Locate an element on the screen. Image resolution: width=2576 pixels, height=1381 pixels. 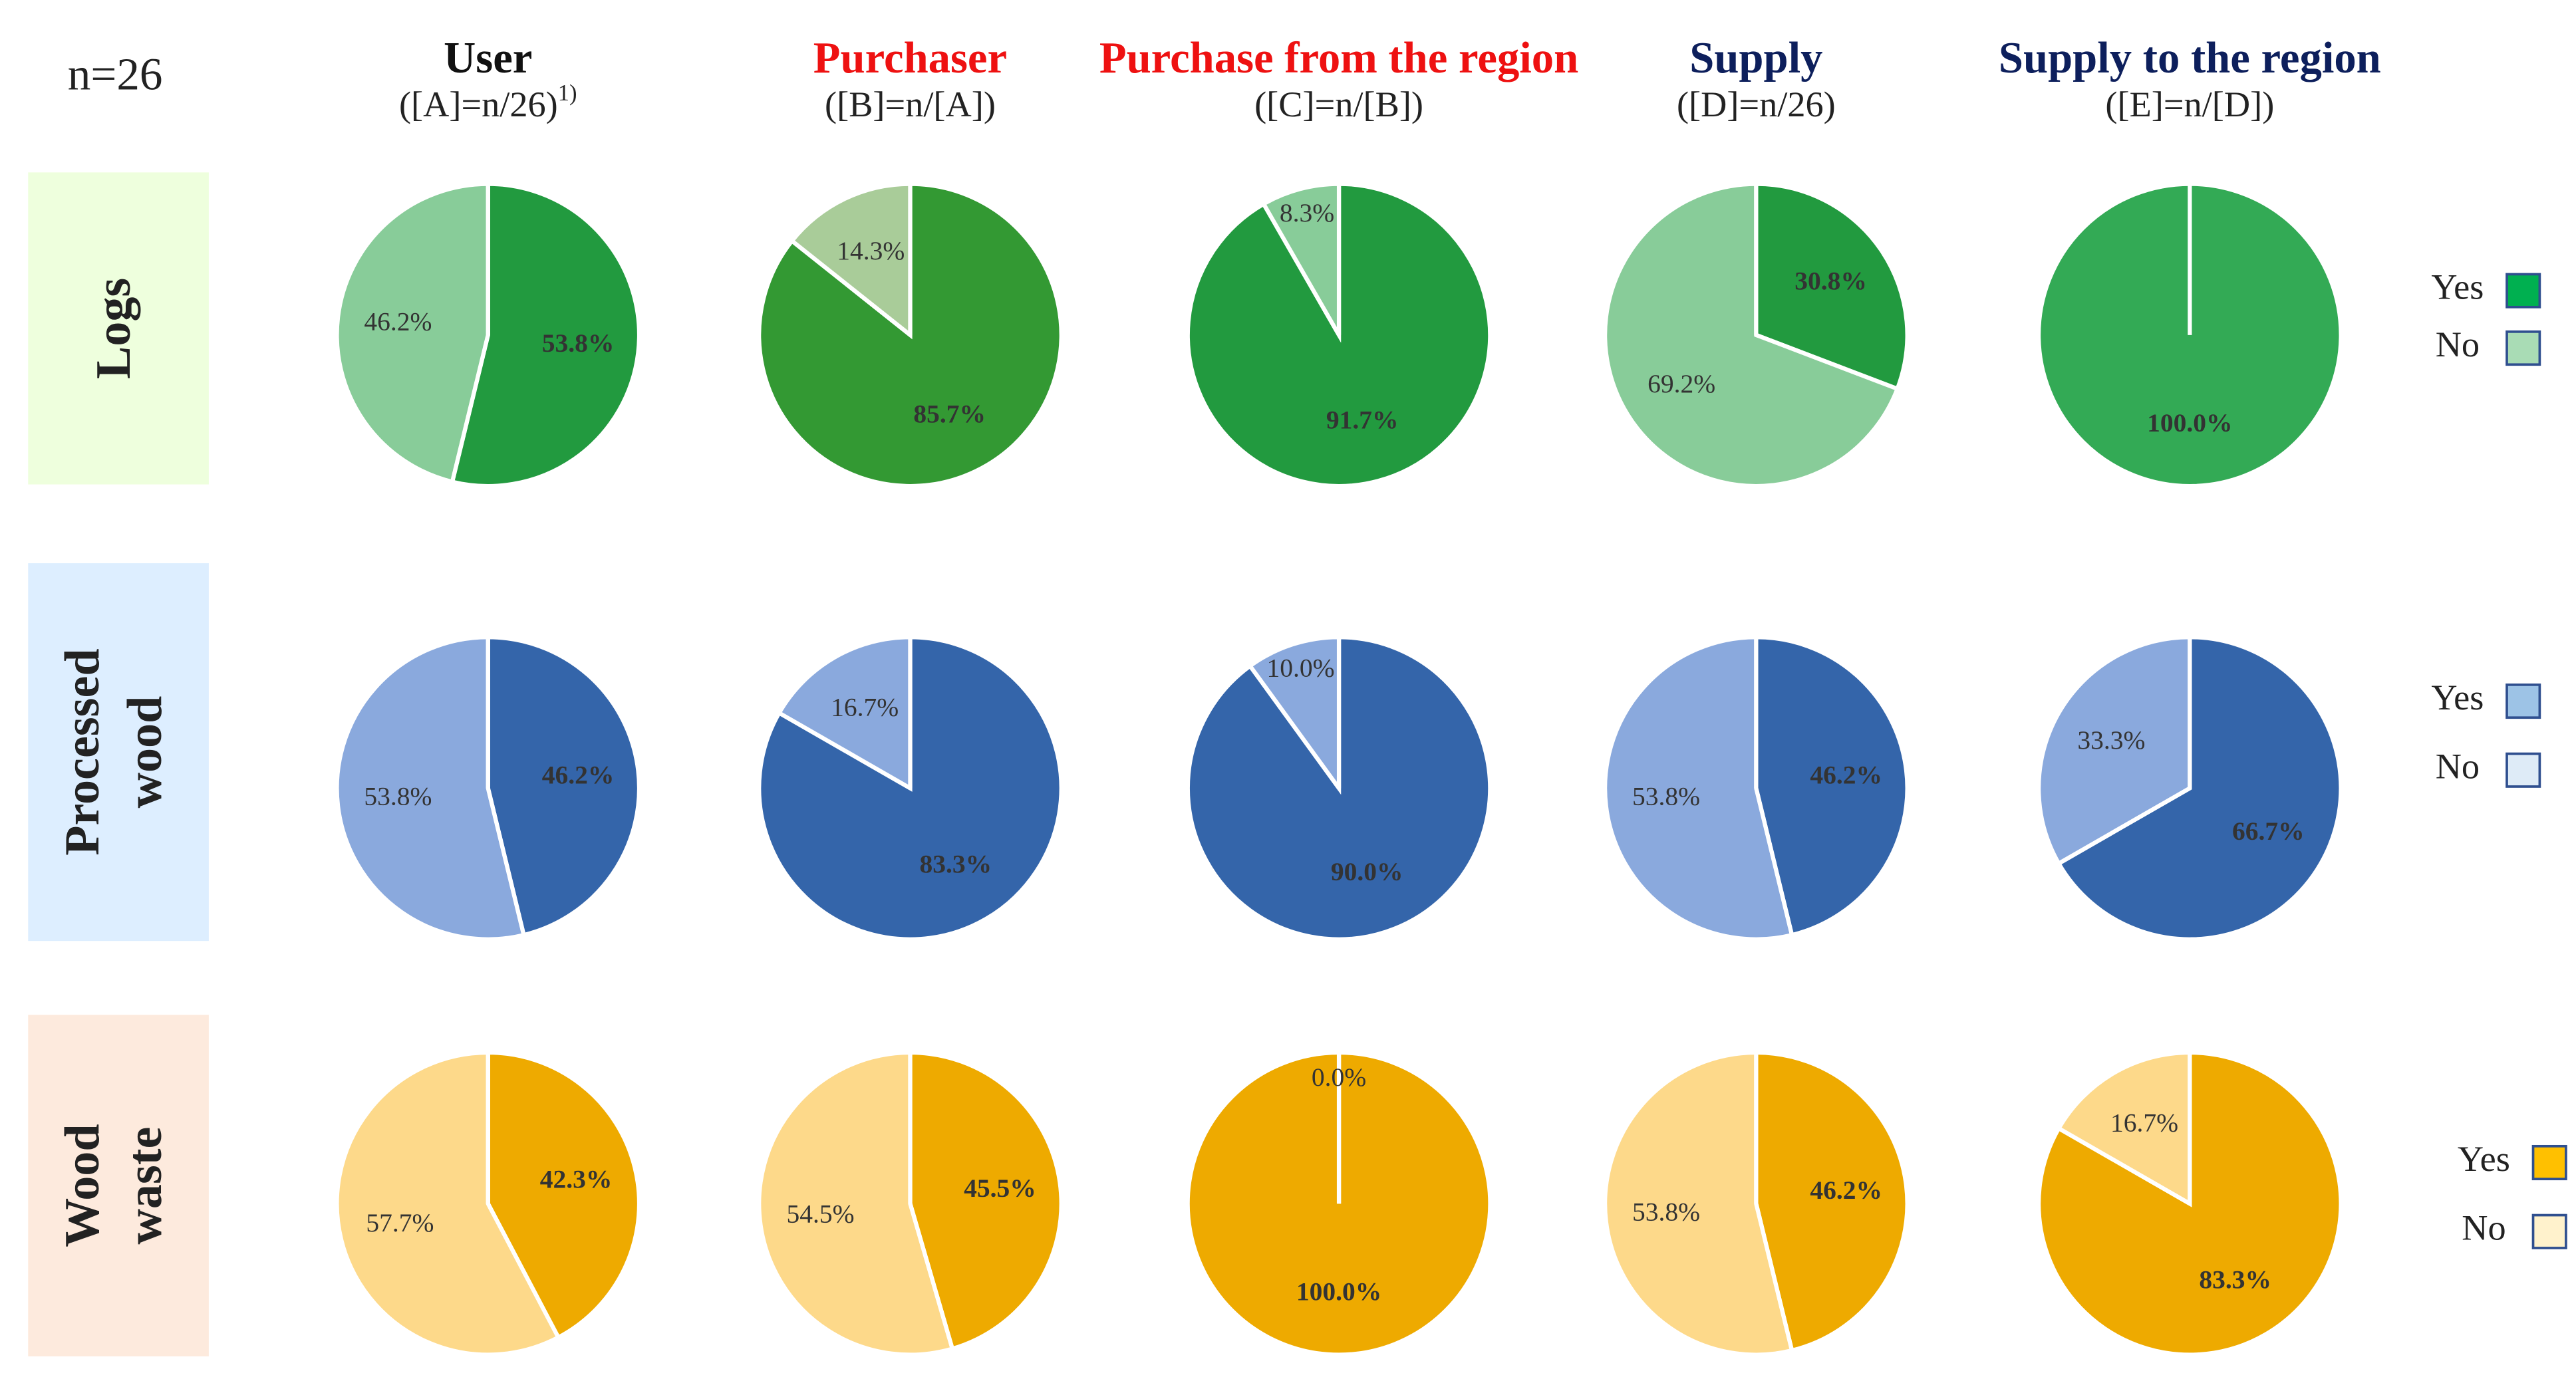
footnote-mark: 1) is located at coordinates (567, 93).